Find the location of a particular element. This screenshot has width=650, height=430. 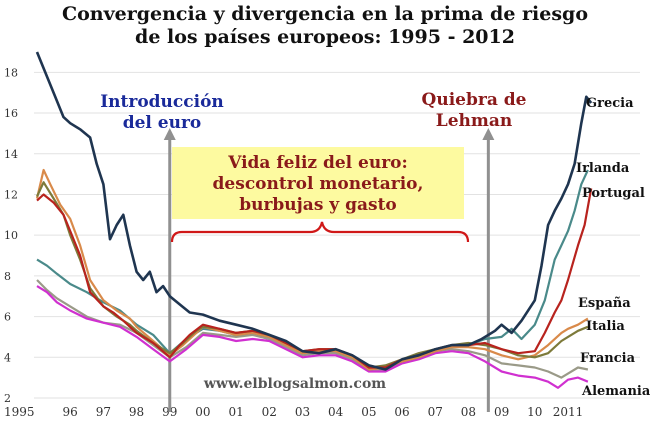

watermark-text: www.elblogsalmon.com is located at coordinates (294, 384).